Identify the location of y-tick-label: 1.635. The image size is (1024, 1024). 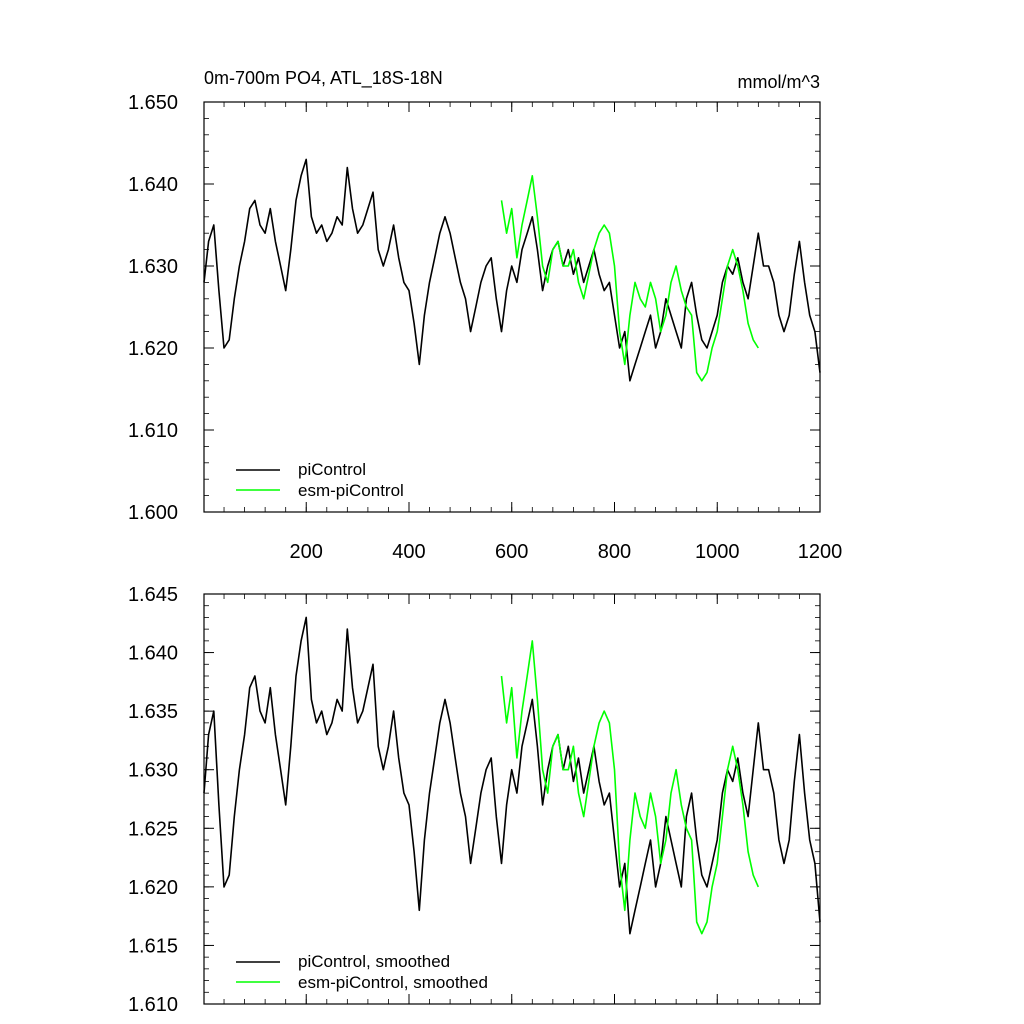
(153, 712).